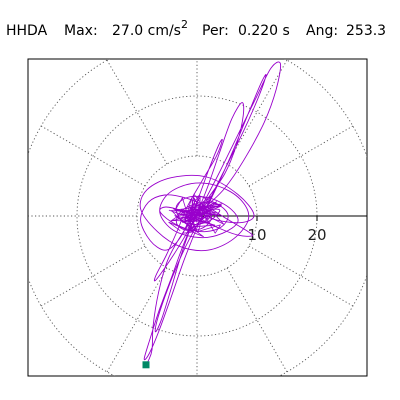 This screenshot has width=400, height=400. Describe the element at coordinates (184, 24) in the screenshot. I see `max-unit-exponent: 2` at that location.